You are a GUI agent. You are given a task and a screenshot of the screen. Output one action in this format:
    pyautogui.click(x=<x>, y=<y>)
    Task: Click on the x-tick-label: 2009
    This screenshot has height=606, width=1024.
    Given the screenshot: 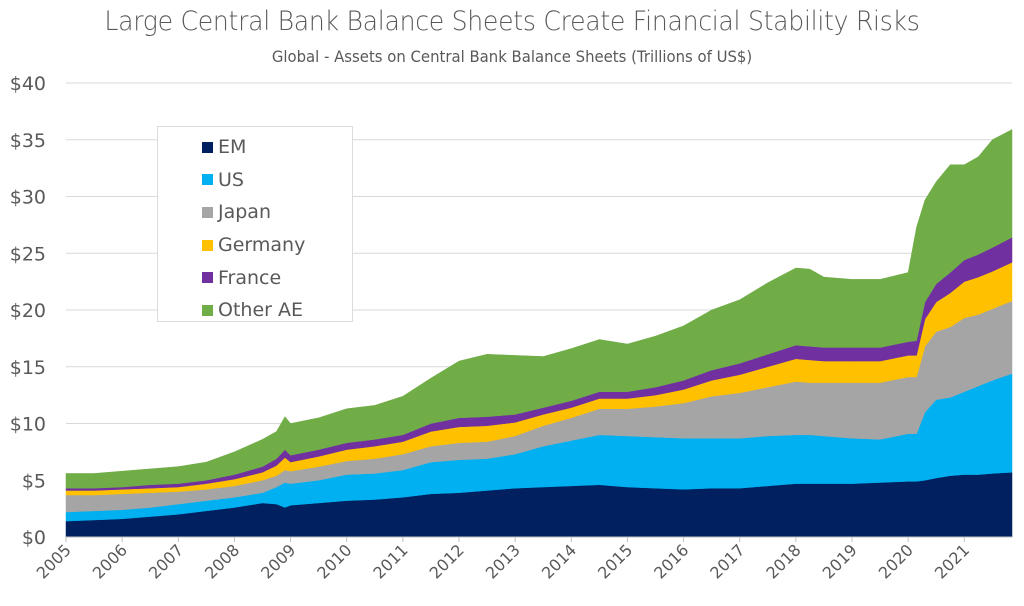 What is the action you would take?
    pyautogui.click(x=278, y=561)
    